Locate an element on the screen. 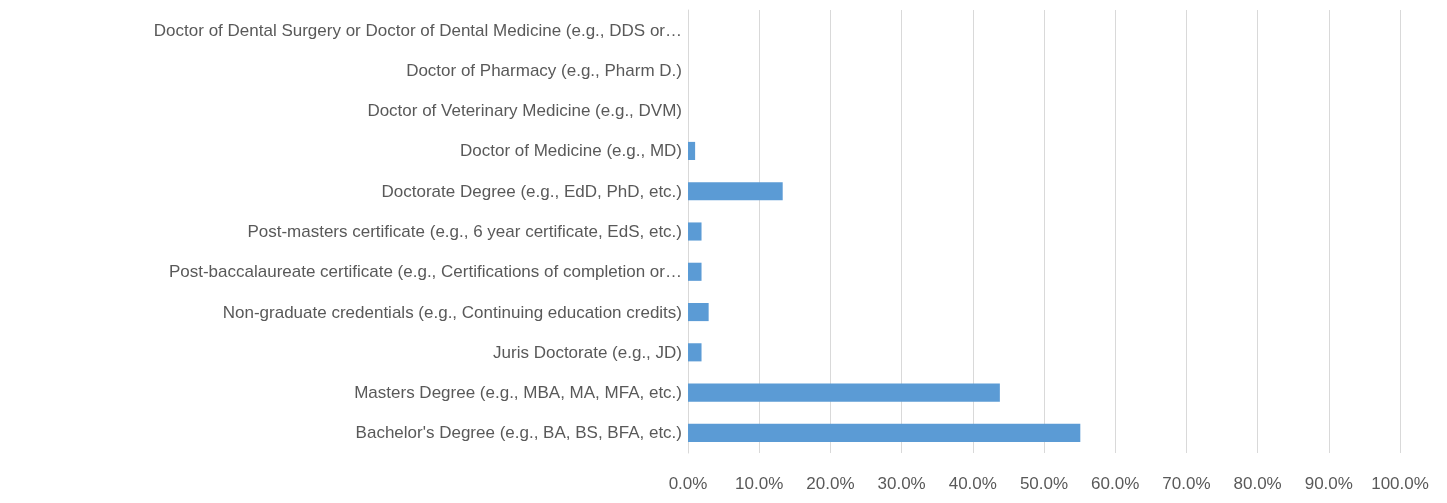 This screenshot has width=1447, height=503. x-tick-label: 70.0% is located at coordinates (1186, 483).